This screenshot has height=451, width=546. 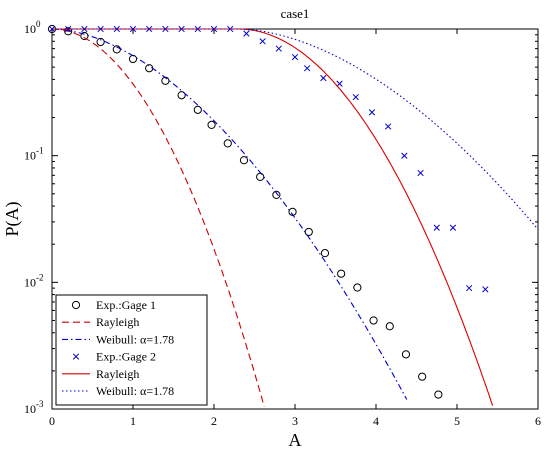 I want to click on legend-box, so click(x=131, y=350).